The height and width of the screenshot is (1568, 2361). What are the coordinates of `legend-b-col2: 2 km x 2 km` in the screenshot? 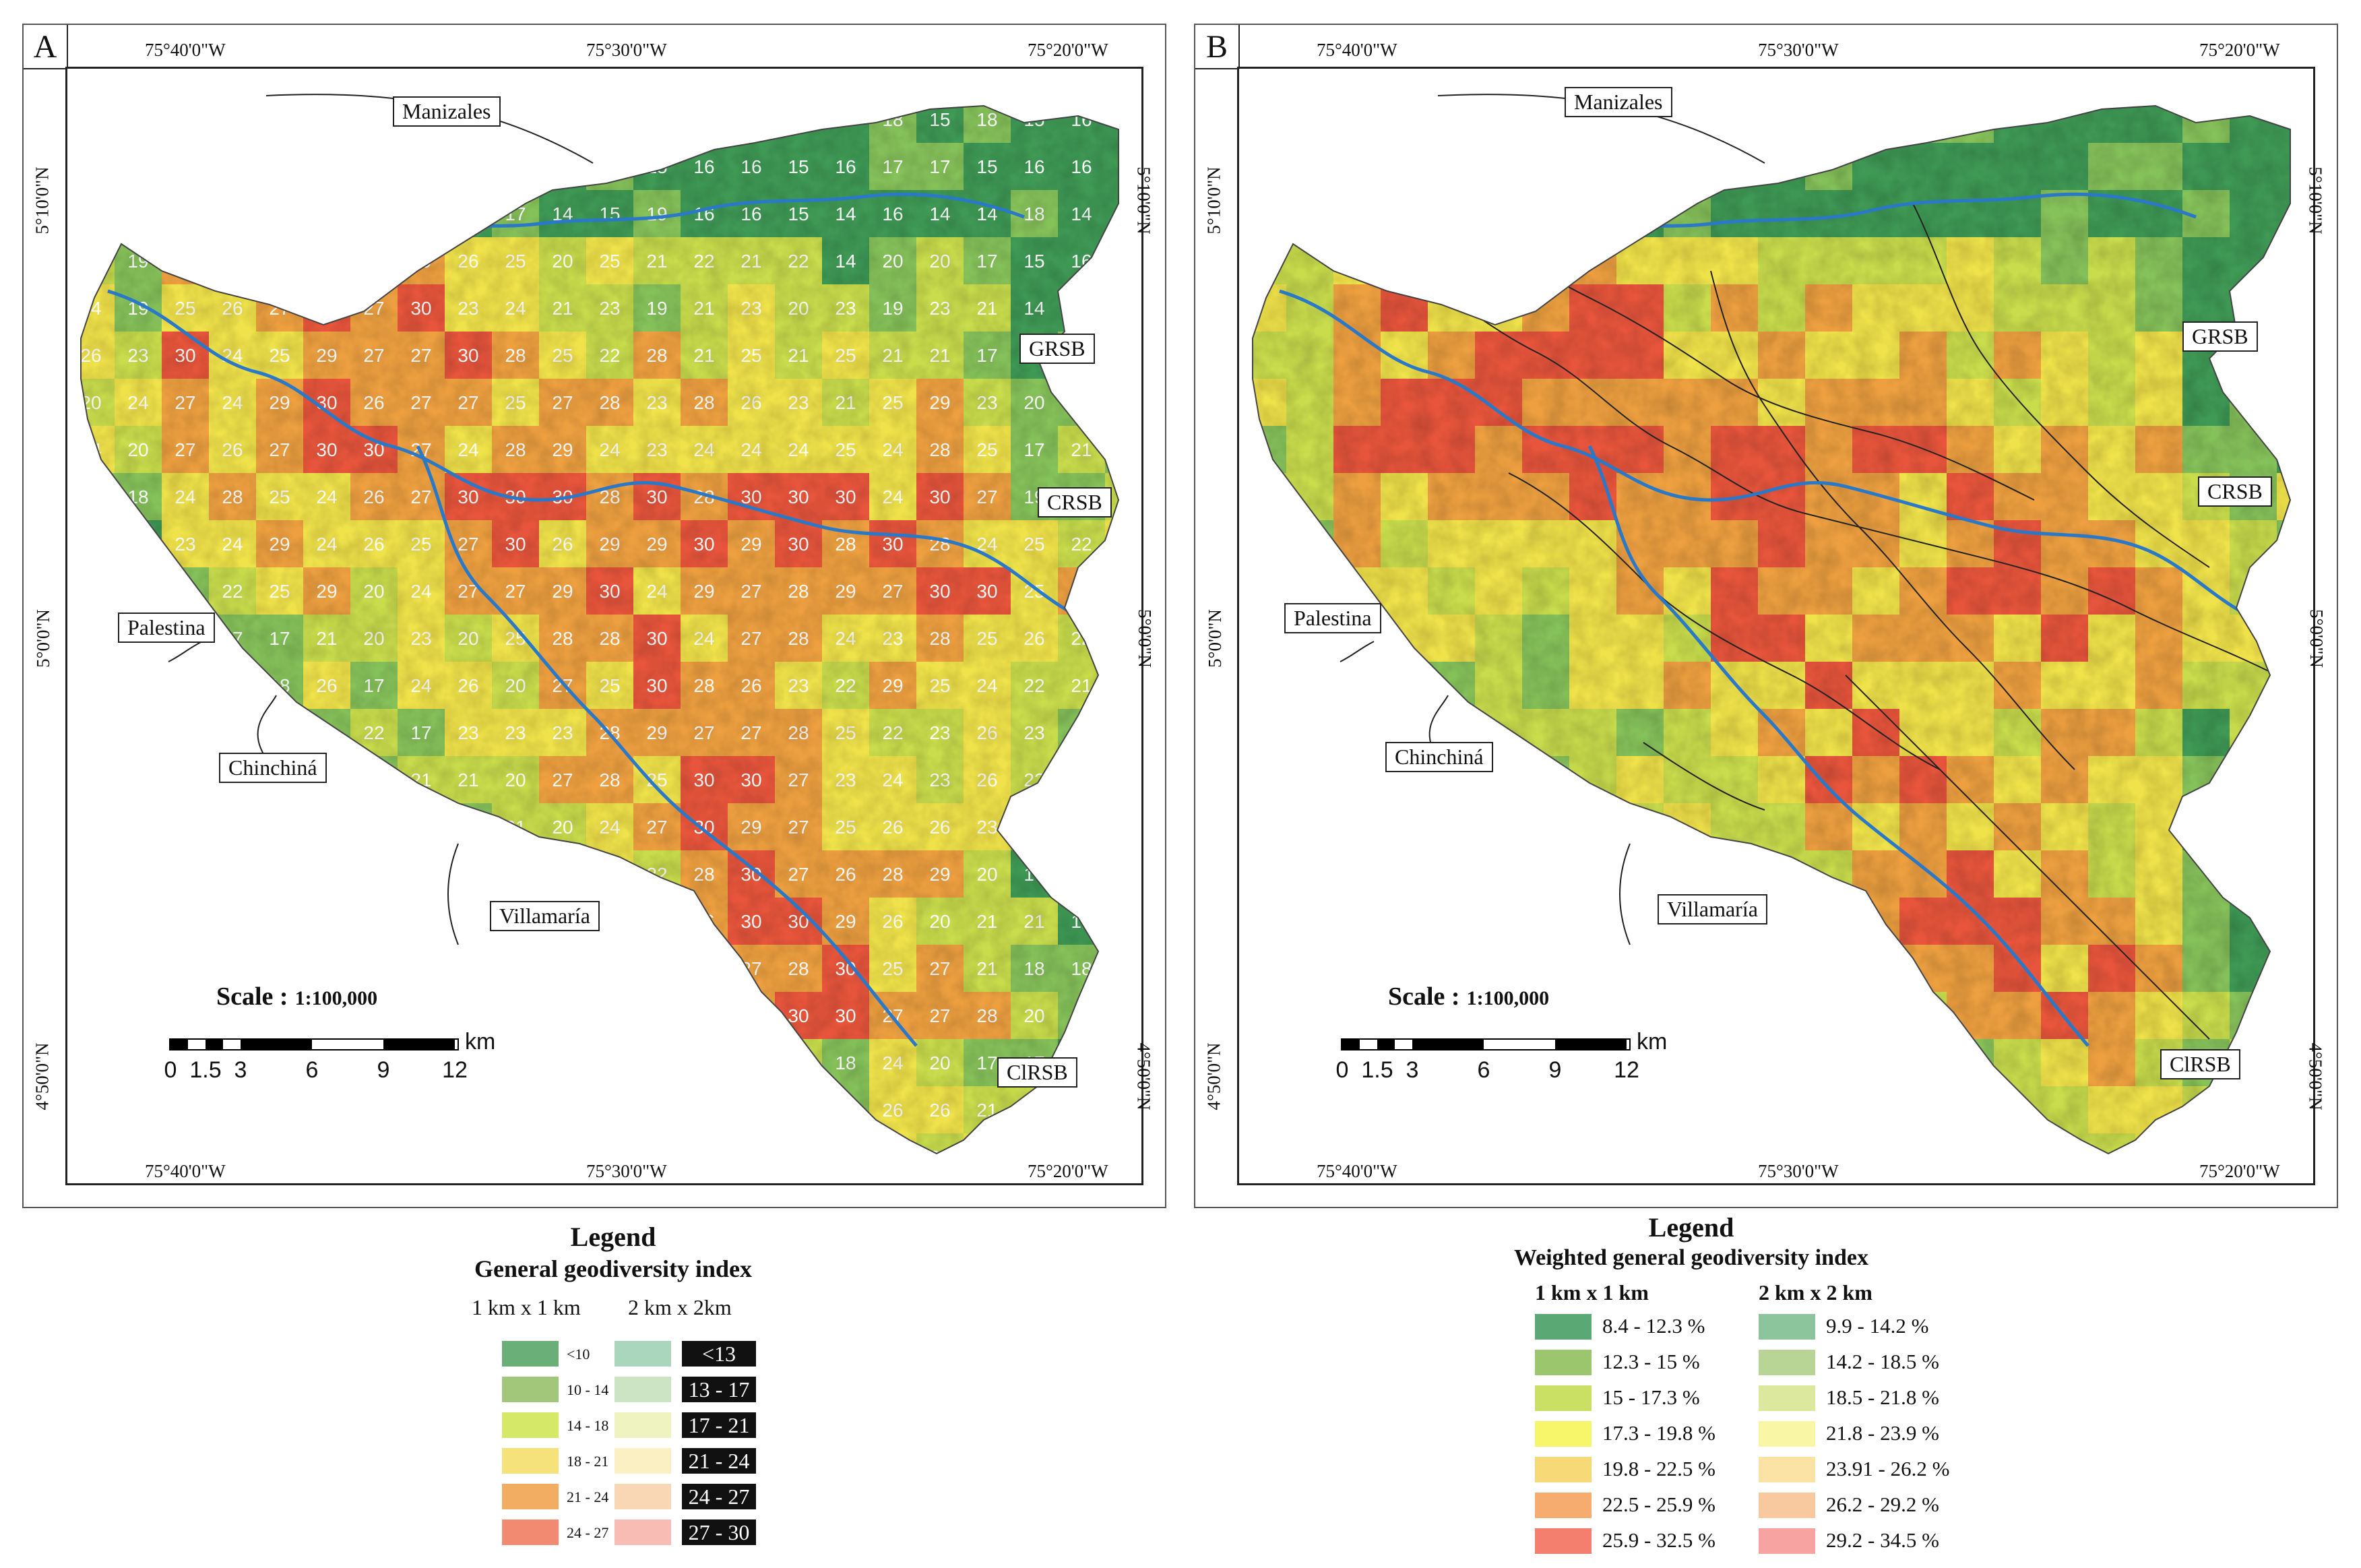 It's located at (1815, 1293).